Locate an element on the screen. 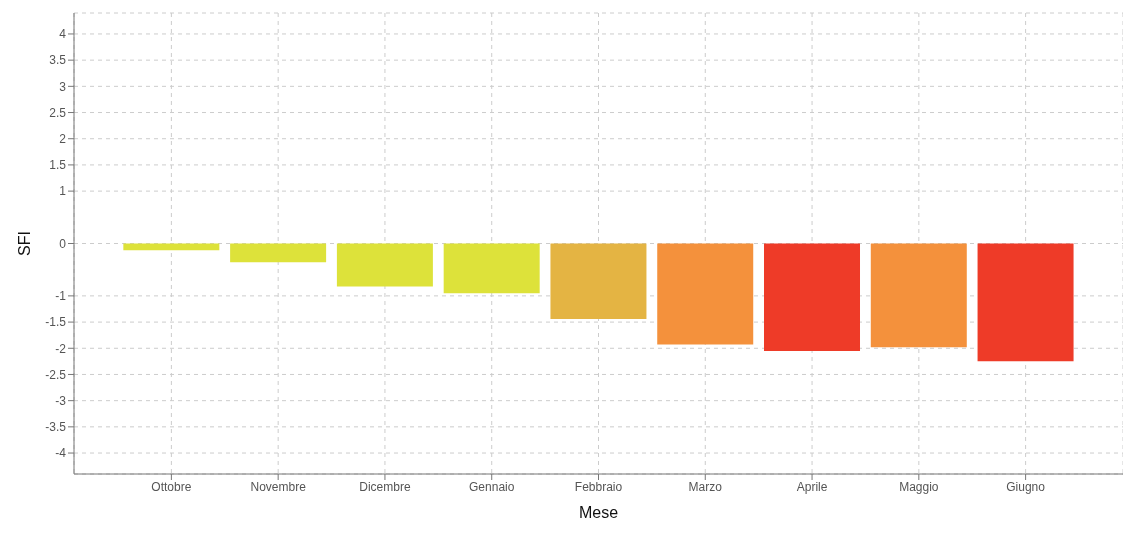 The height and width of the screenshot is (534, 1131). y-tick-label: -3.5 is located at coordinates (56, 427).